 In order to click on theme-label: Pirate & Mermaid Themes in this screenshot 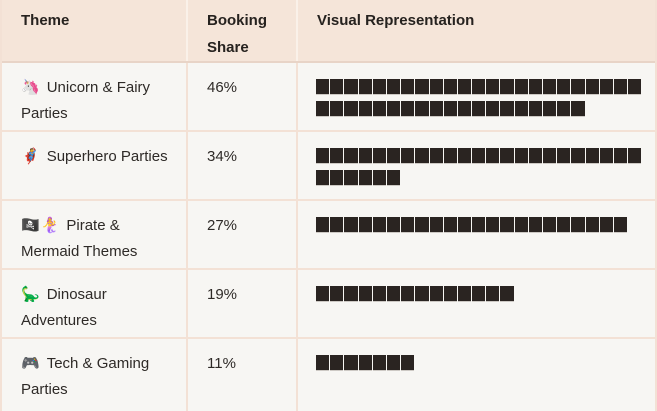, I will do `click(79, 238)`.